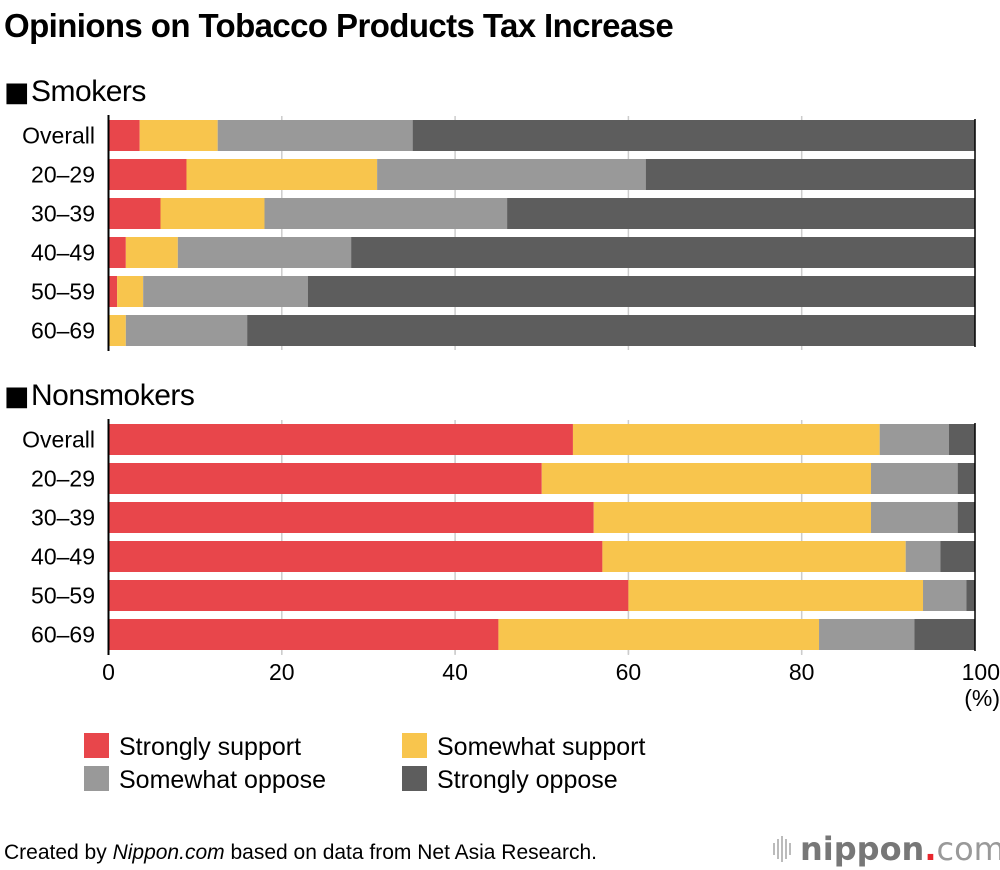  I want to click on brand-wordmark: nippon.com, so click(900, 849).